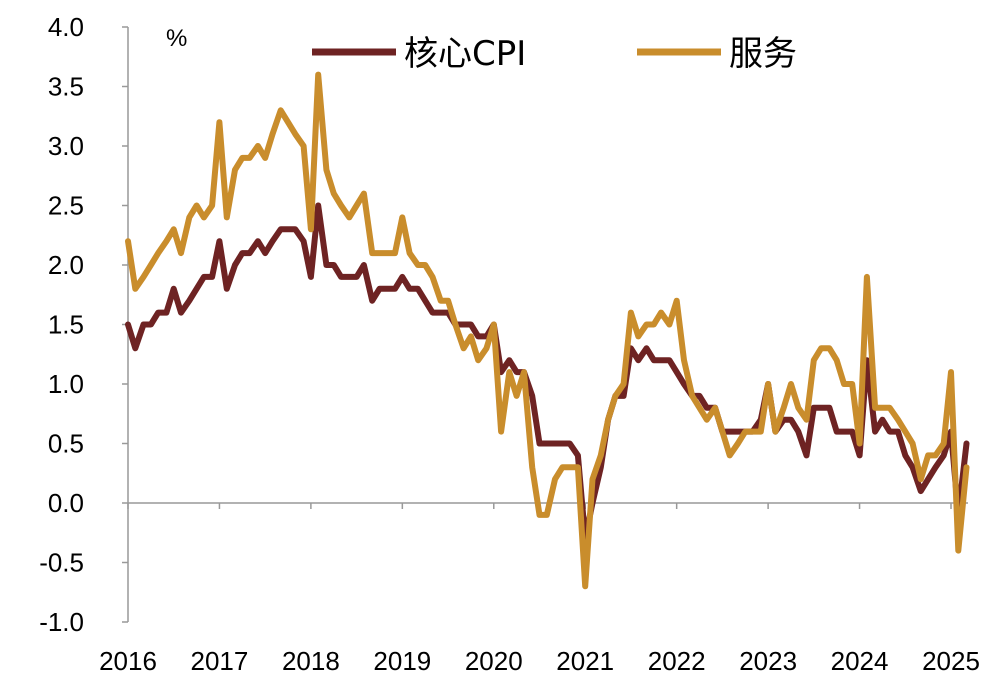 This screenshot has width=993, height=682. What do you see at coordinates (66, 27) in the screenshot?
I see `y-tick-label: 4.0` at bounding box center [66, 27].